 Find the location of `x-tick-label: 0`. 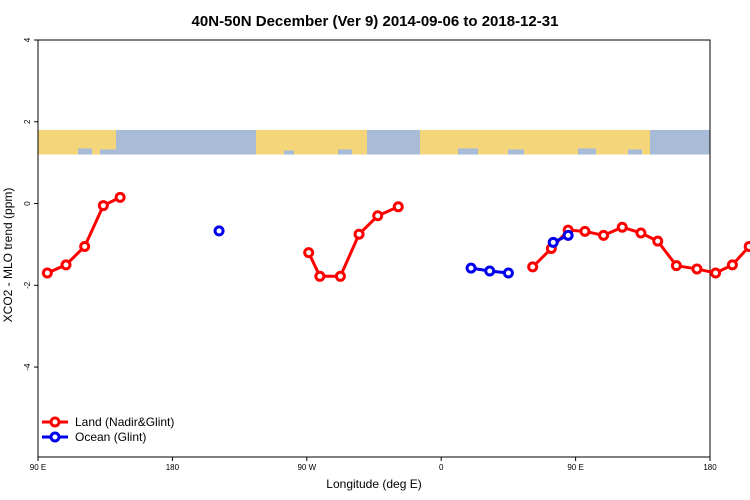

x-tick-label: 0 is located at coordinates (441, 467).